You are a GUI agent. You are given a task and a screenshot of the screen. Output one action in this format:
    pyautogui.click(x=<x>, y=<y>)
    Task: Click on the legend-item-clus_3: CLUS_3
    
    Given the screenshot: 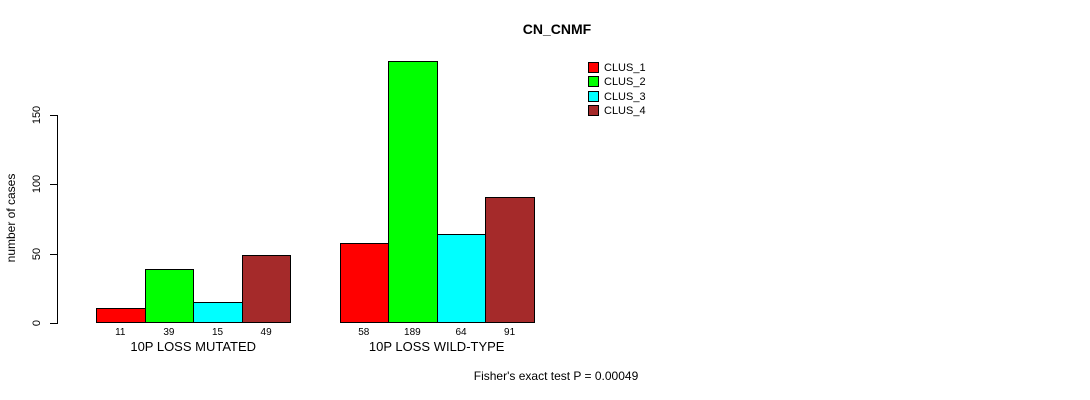 What is the action you would take?
    pyautogui.click(x=628, y=96)
    